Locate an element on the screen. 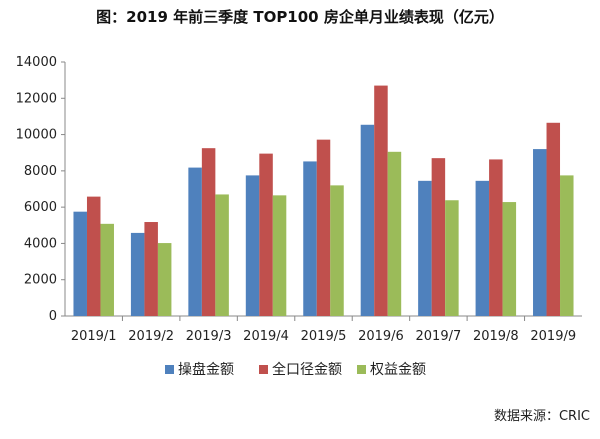 The image size is (600, 439). y-tick-labels: 0 2000 4000 6000 8000 10000 12000 14000 is located at coordinates (36, 189).